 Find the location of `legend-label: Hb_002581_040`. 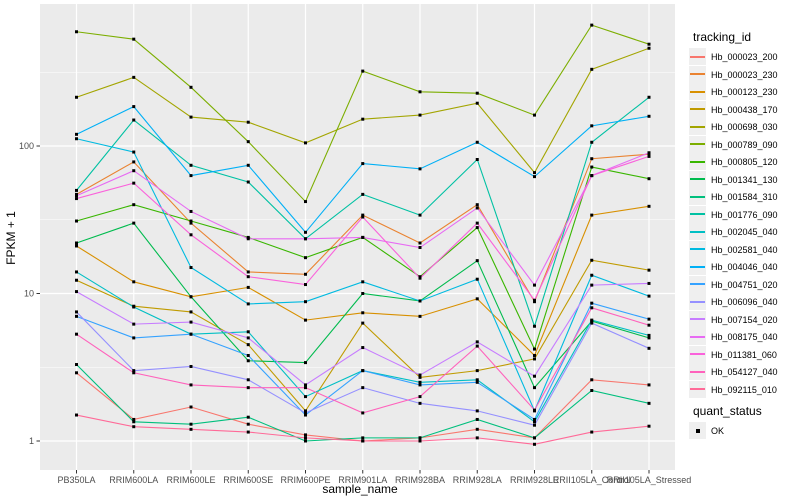

legend-label: Hb_002581_040 is located at coordinates (744, 249).